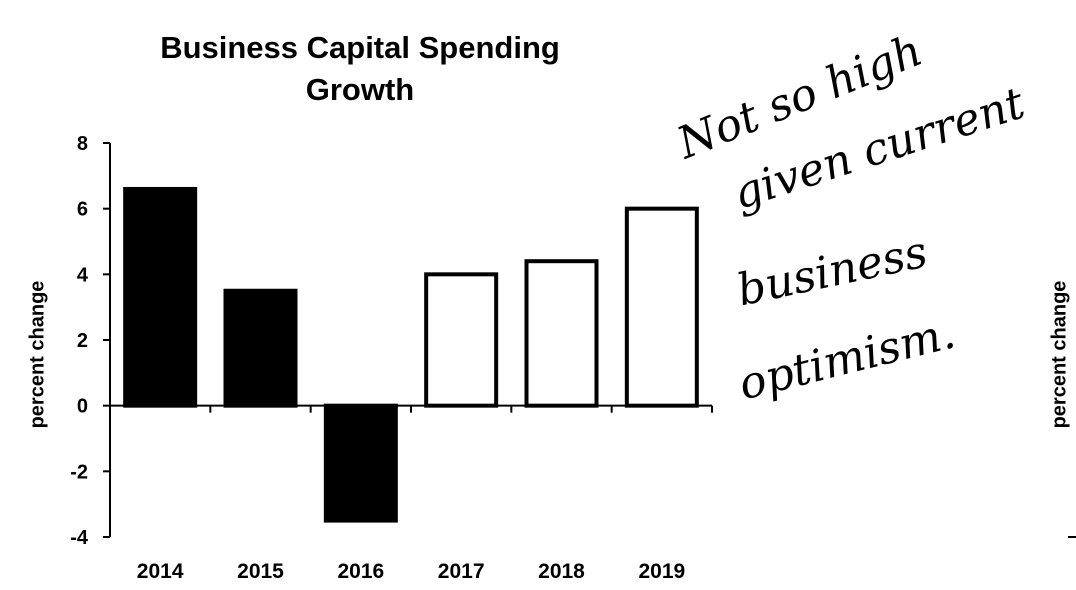  Describe the element at coordinates (82, 407) in the screenshot. I see `y-tick-label: 0` at that location.